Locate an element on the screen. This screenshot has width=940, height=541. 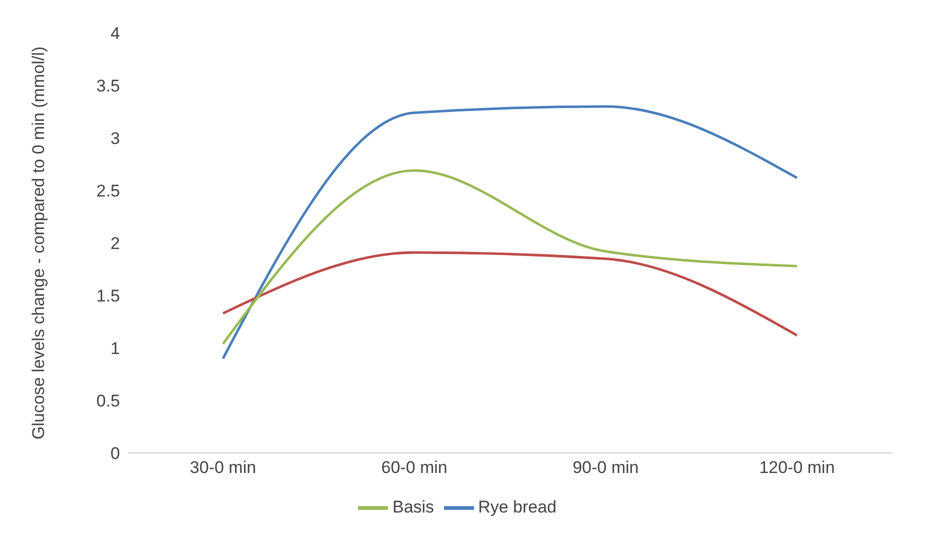
y-tick-label: 0 is located at coordinates (115, 454).